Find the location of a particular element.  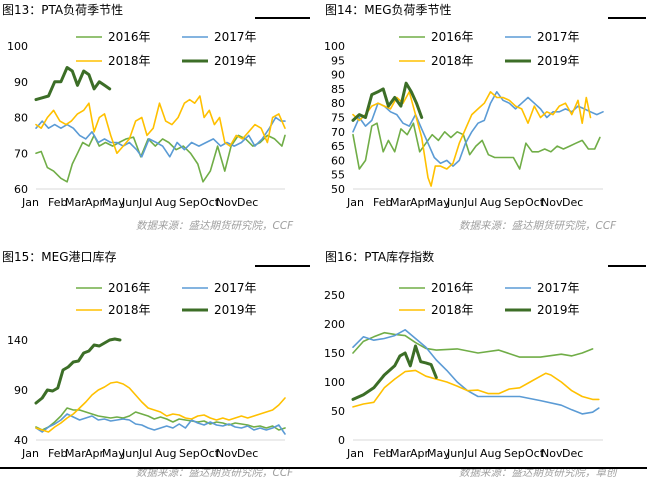

chart-title: 图13：PTA负荷季节性 is located at coordinates (63, 10).